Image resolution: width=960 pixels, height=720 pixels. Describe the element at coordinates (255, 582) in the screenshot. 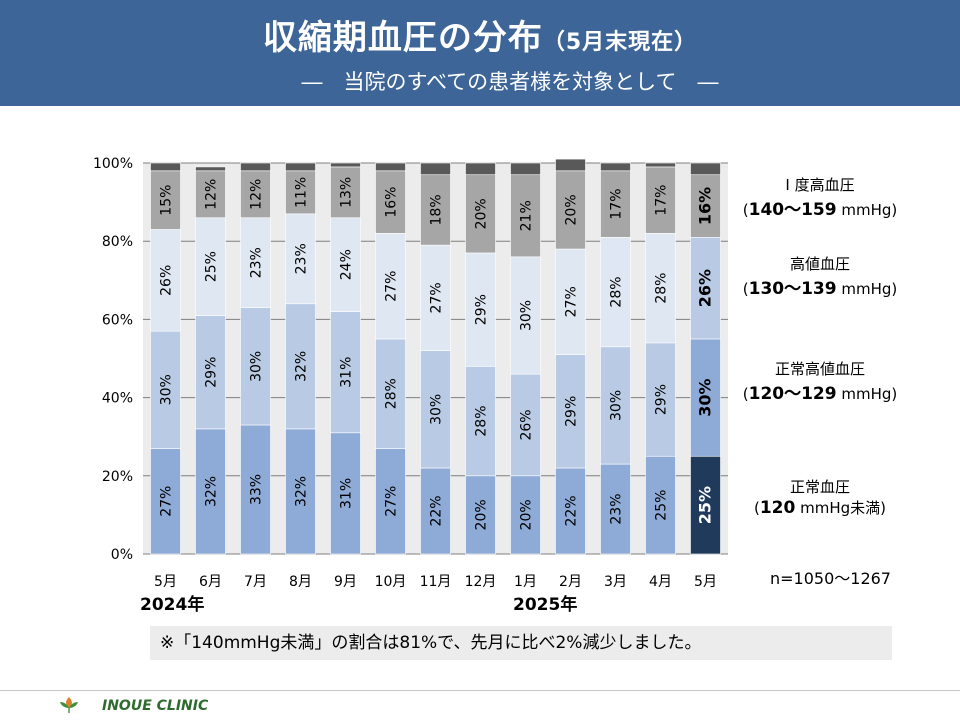

I see `x-tick-label: 7月` at that location.